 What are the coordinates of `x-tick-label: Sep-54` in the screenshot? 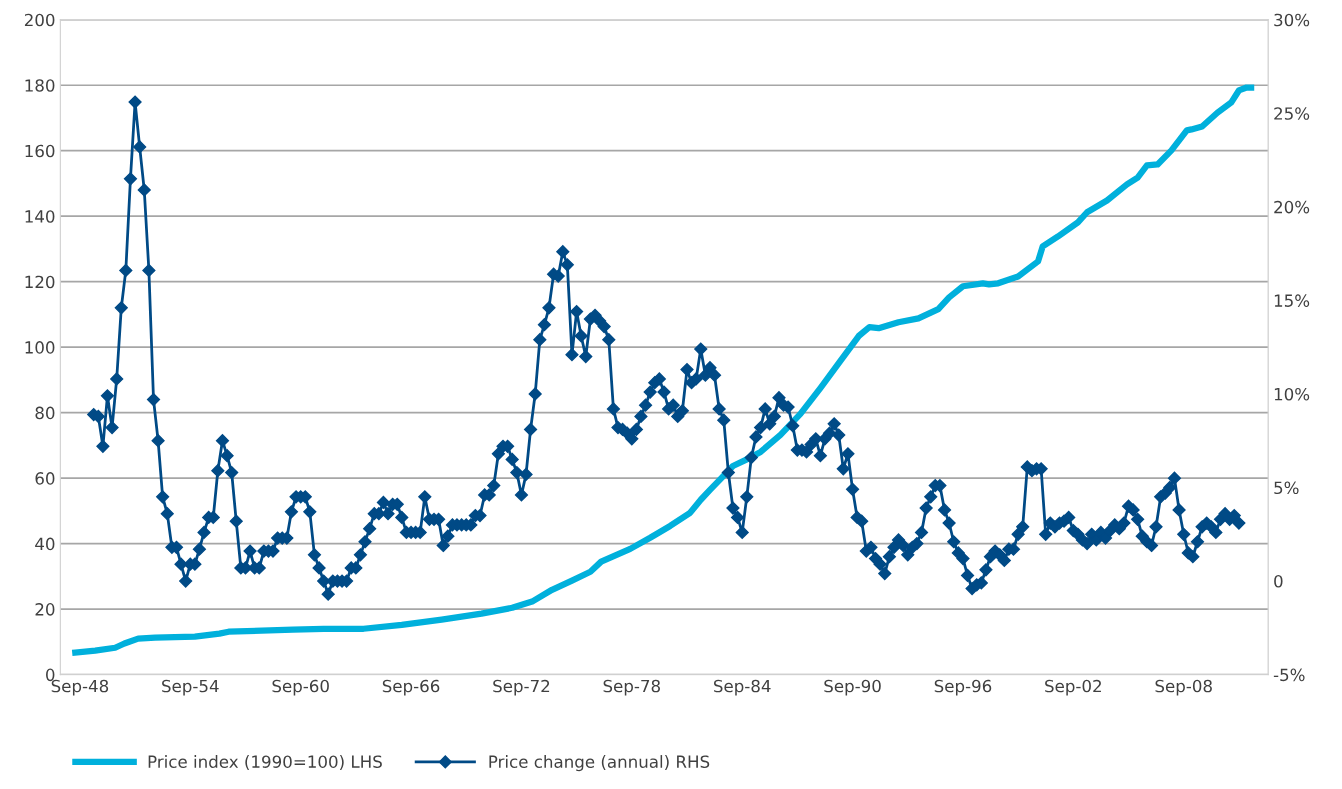 It's located at (190, 687).